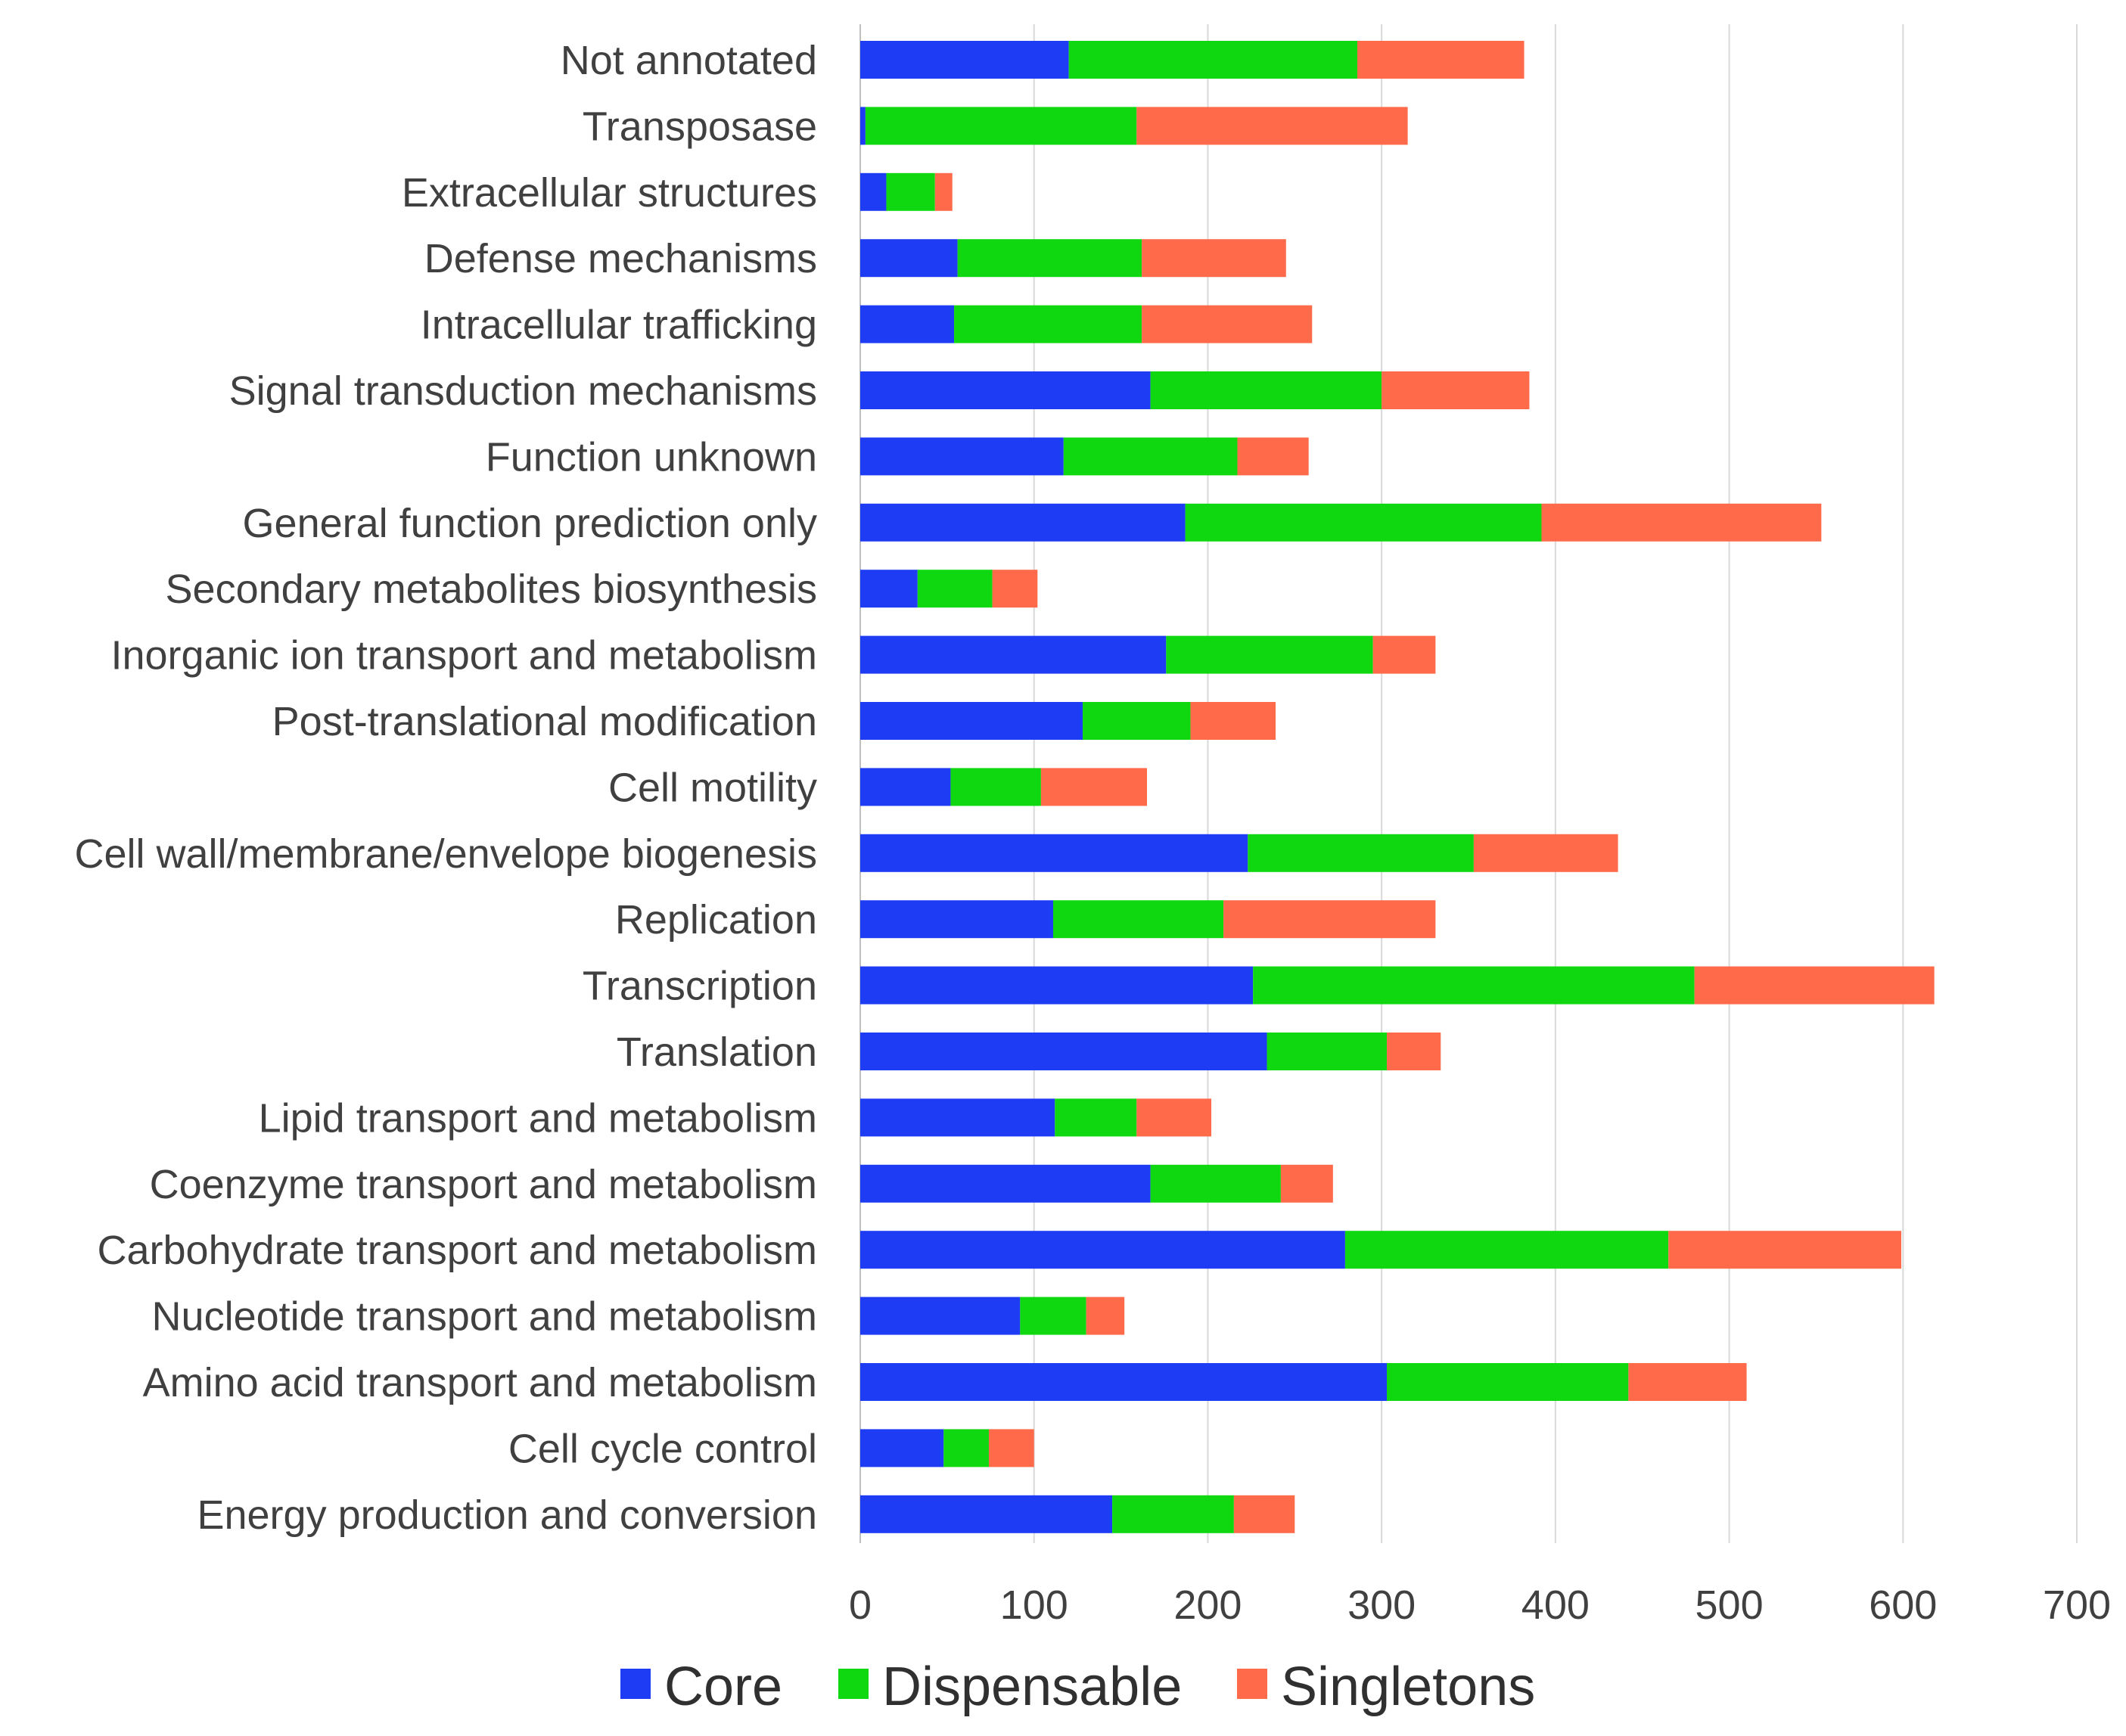  Describe the element at coordinates (1102, 1250) in the screenshot. I see `bar-core-carbohydrate-transport-and-metabolism` at that location.